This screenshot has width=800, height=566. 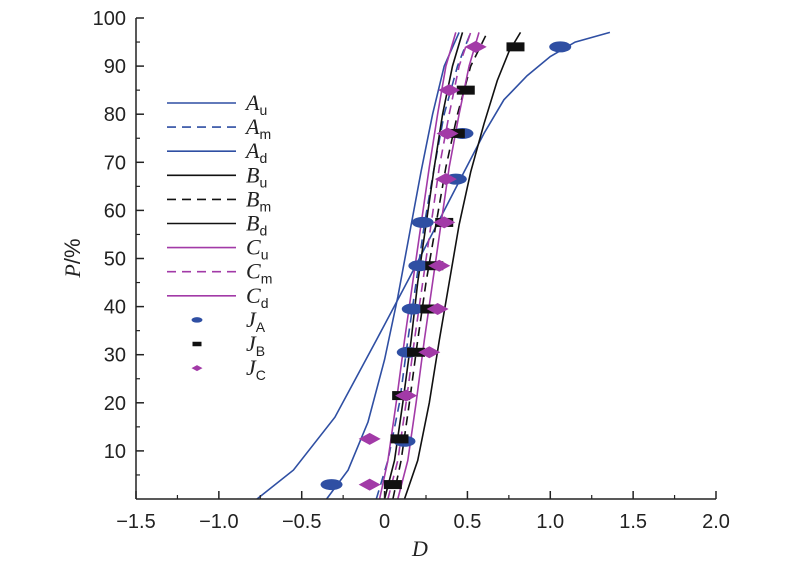 What do you see at coordinates (550, 522) in the screenshot?
I see `x-tick-label: 1.0` at bounding box center [550, 522].